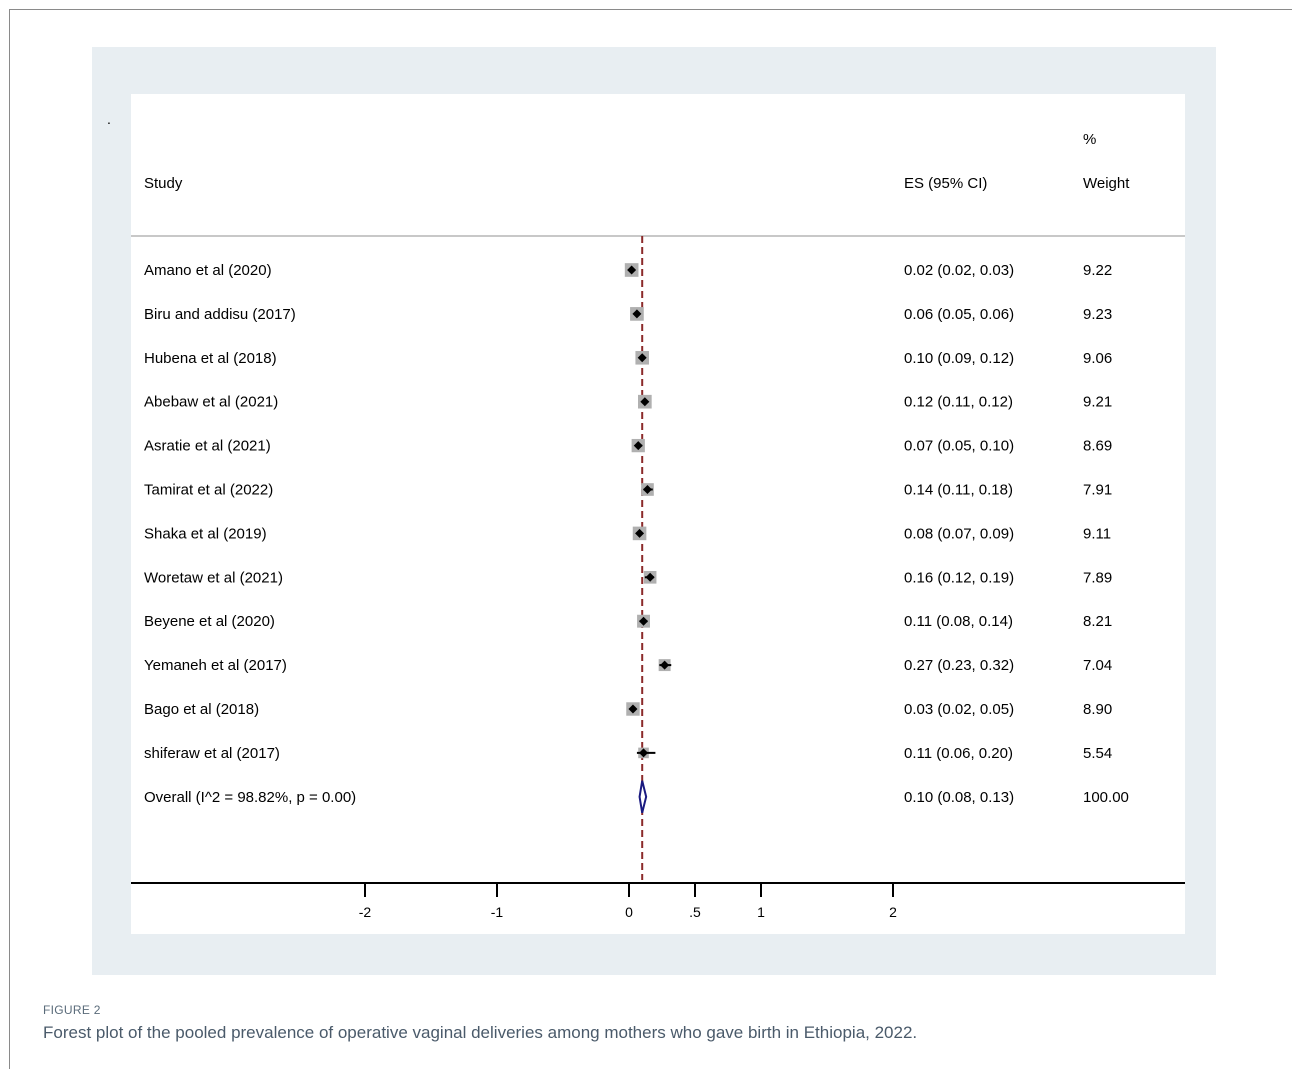 Image resolution: width=1292 pixels, height=1069 pixels. Describe the element at coordinates (208, 490) in the screenshot. I see `study-name: Tamirat et al (2022)` at that location.